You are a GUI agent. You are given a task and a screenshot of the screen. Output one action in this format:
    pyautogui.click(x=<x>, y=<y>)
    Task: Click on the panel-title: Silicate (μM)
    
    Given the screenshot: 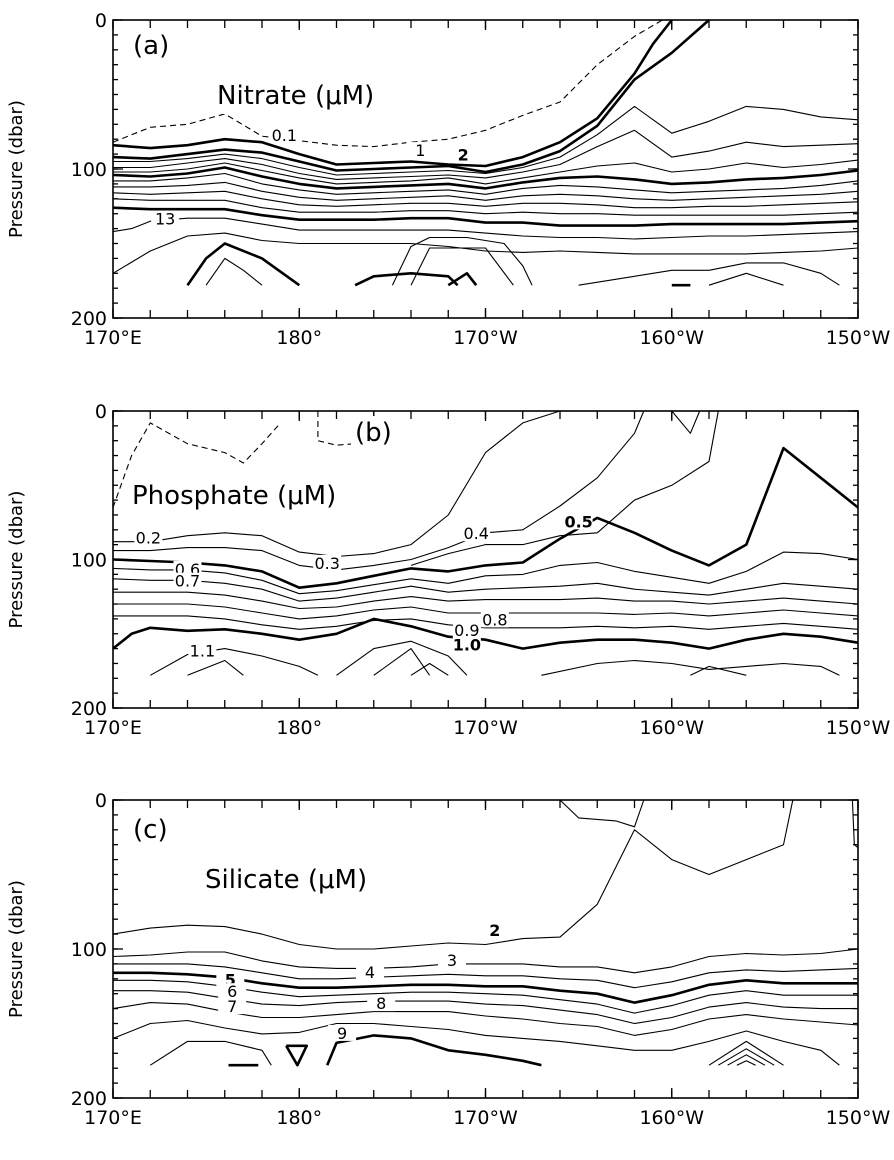 What is the action you would take?
    pyautogui.click(x=286, y=880)
    